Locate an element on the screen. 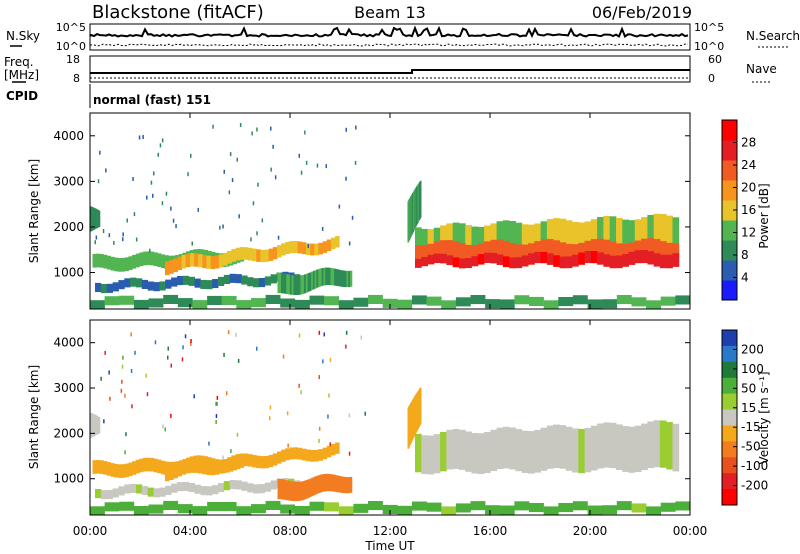 This screenshot has height=554, width=800. power-colorbar-tick: 12 is located at coordinates (748, 233).